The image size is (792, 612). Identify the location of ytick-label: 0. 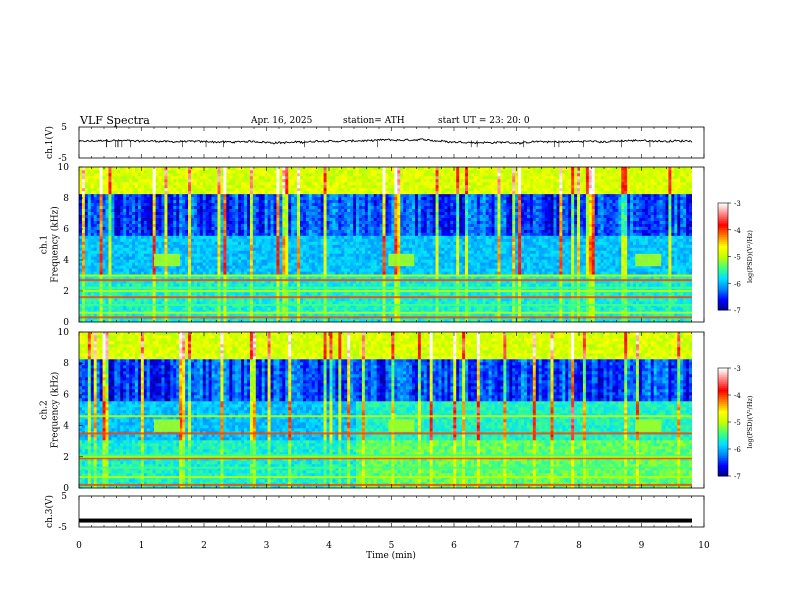
(66, 323).